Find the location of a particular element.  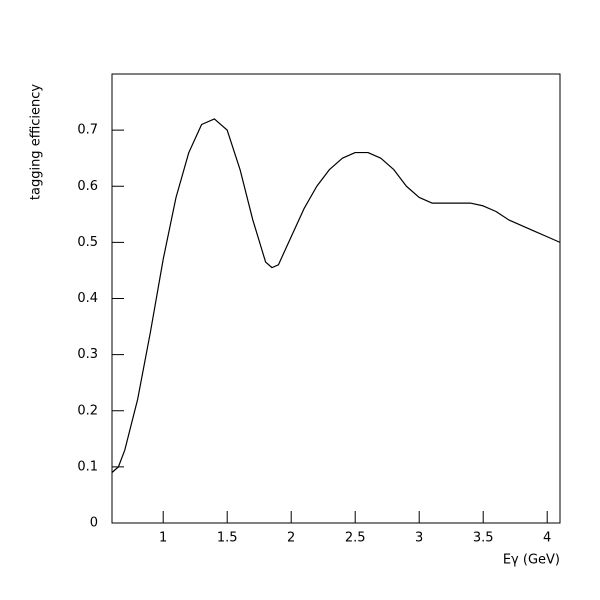

x-tick-label: 2.5 is located at coordinates (355, 538).